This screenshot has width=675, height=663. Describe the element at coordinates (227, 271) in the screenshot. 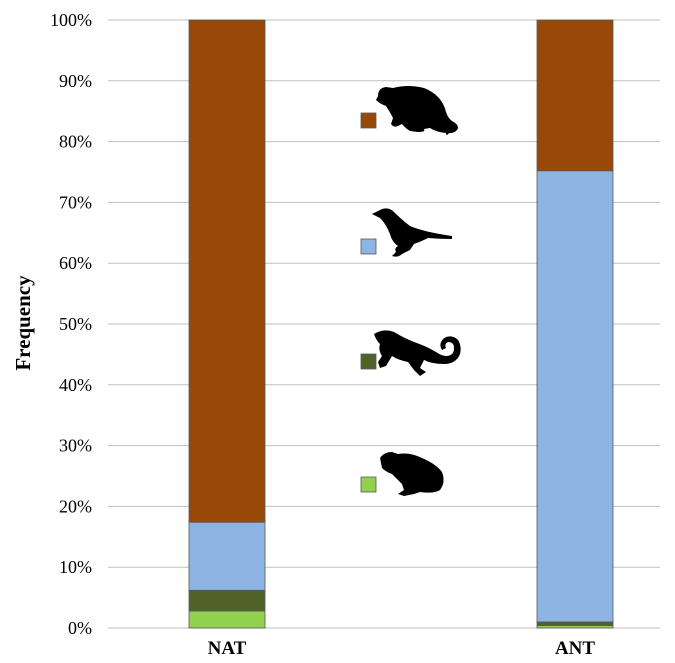

I see `bar-segment-nat-rodent` at that location.